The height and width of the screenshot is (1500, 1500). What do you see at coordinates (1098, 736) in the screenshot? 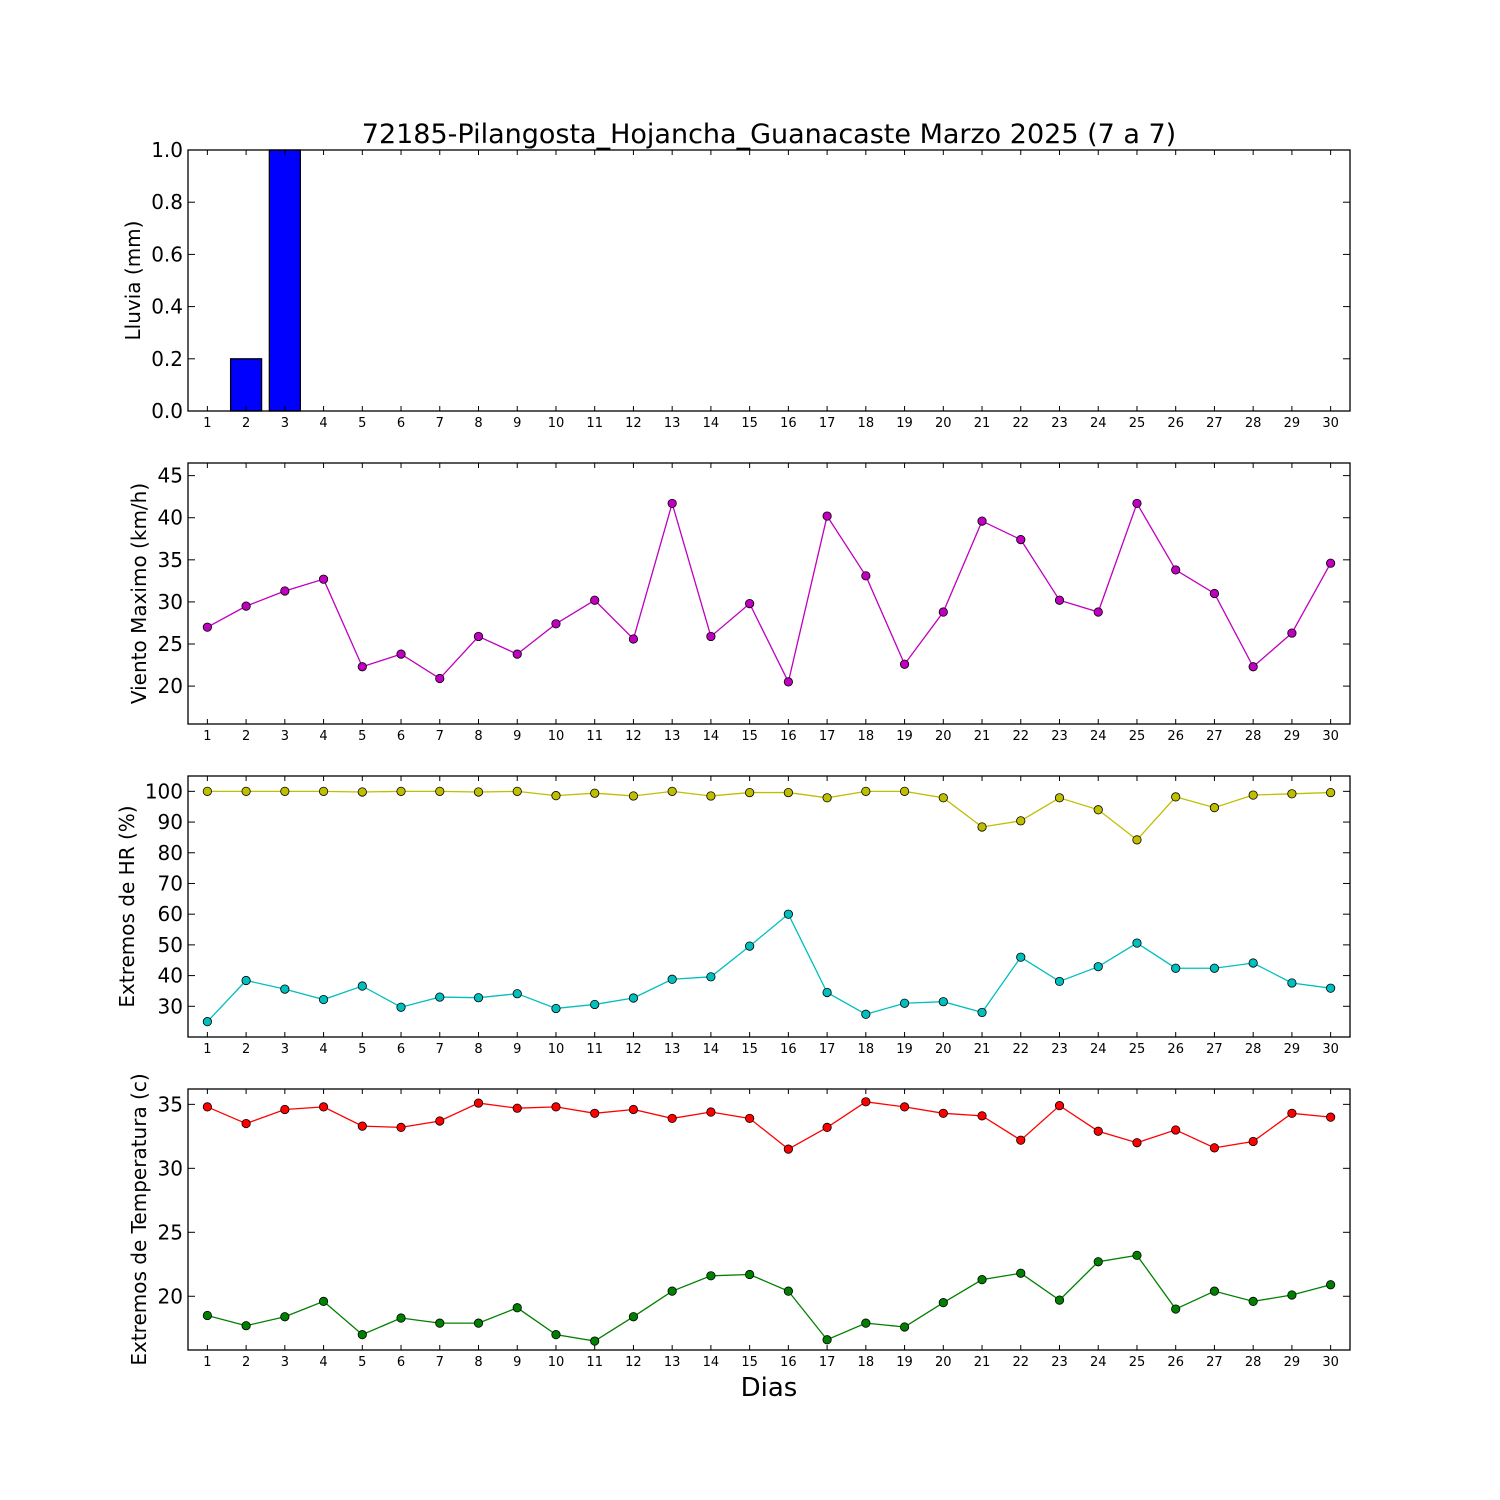
I see `wind-x-tick-label: 24` at bounding box center [1098, 736].